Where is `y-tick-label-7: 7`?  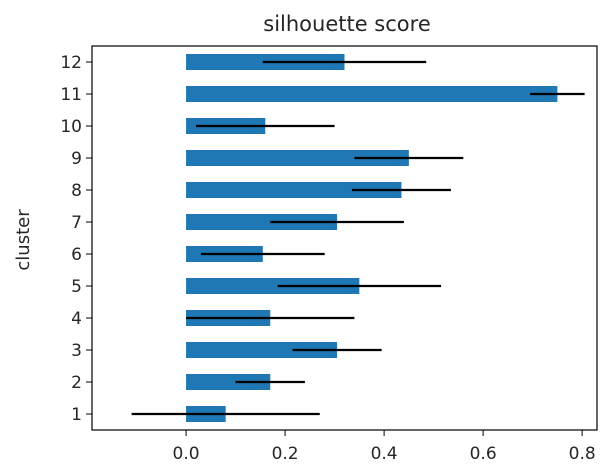 y-tick-label-7: 7 is located at coordinates (76, 223).